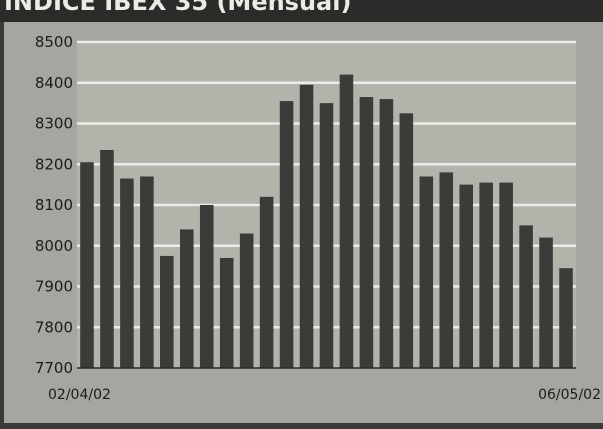 The height and width of the screenshot is (429, 603). I want to click on y-tick-label-8500: 8500, so click(54, 42).